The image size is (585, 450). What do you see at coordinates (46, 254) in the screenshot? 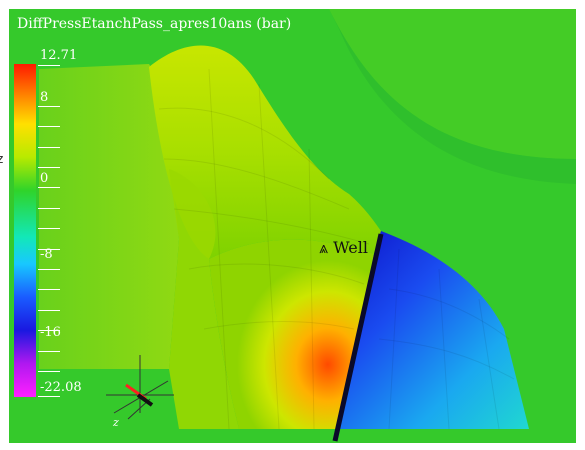
I see `colorbar-tick-label: -8` at bounding box center [46, 254].